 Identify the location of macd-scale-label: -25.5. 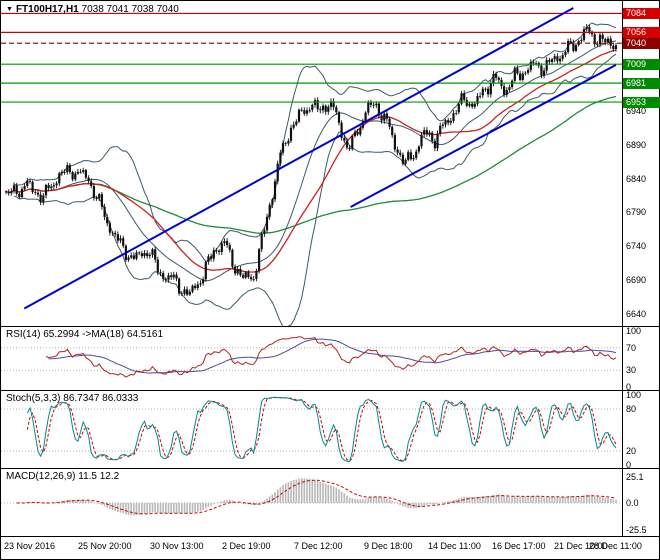
(636, 529).